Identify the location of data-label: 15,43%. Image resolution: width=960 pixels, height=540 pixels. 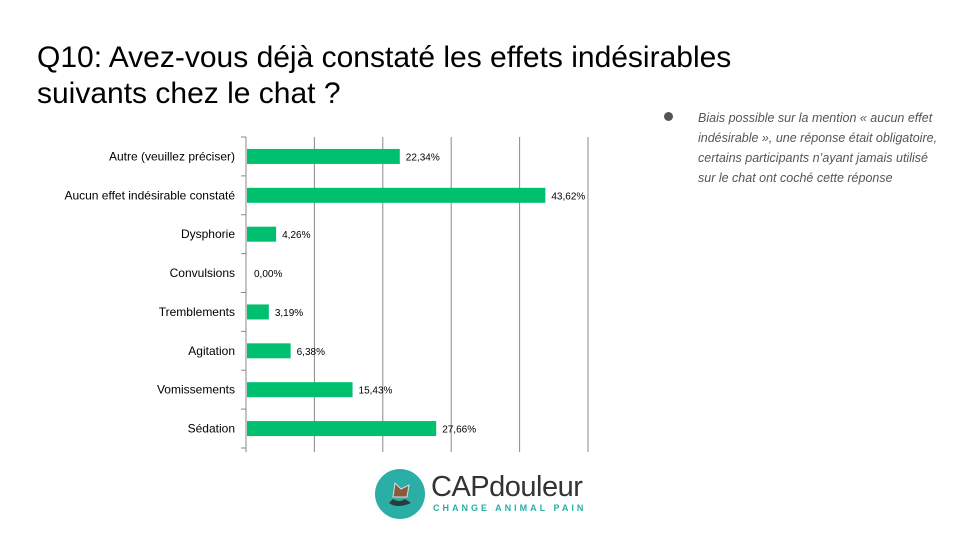
(376, 391).